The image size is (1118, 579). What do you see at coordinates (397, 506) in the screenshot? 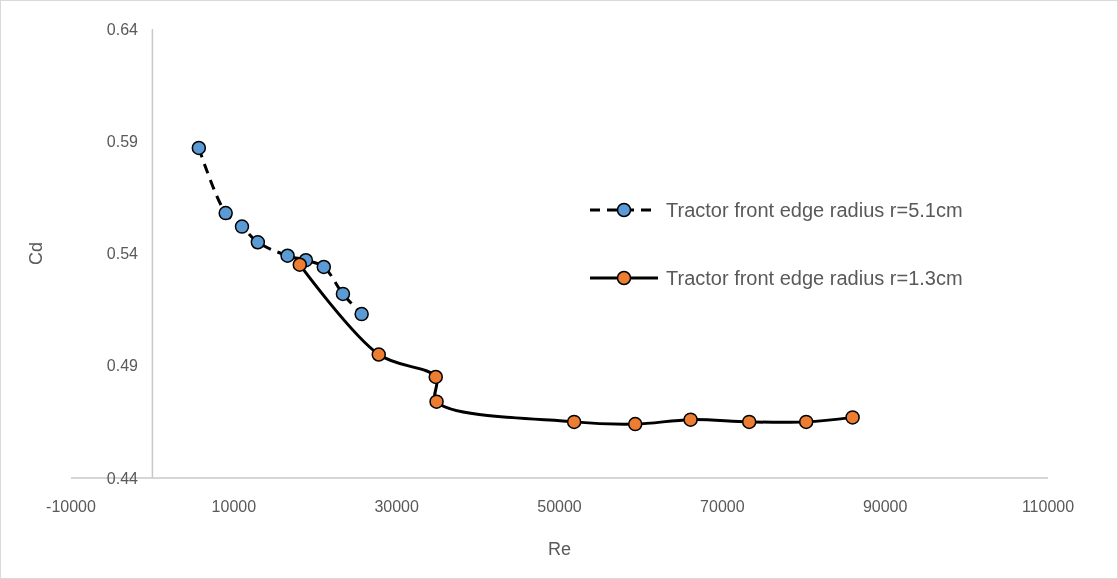
I see `x-tick-label: 30000` at bounding box center [397, 506].